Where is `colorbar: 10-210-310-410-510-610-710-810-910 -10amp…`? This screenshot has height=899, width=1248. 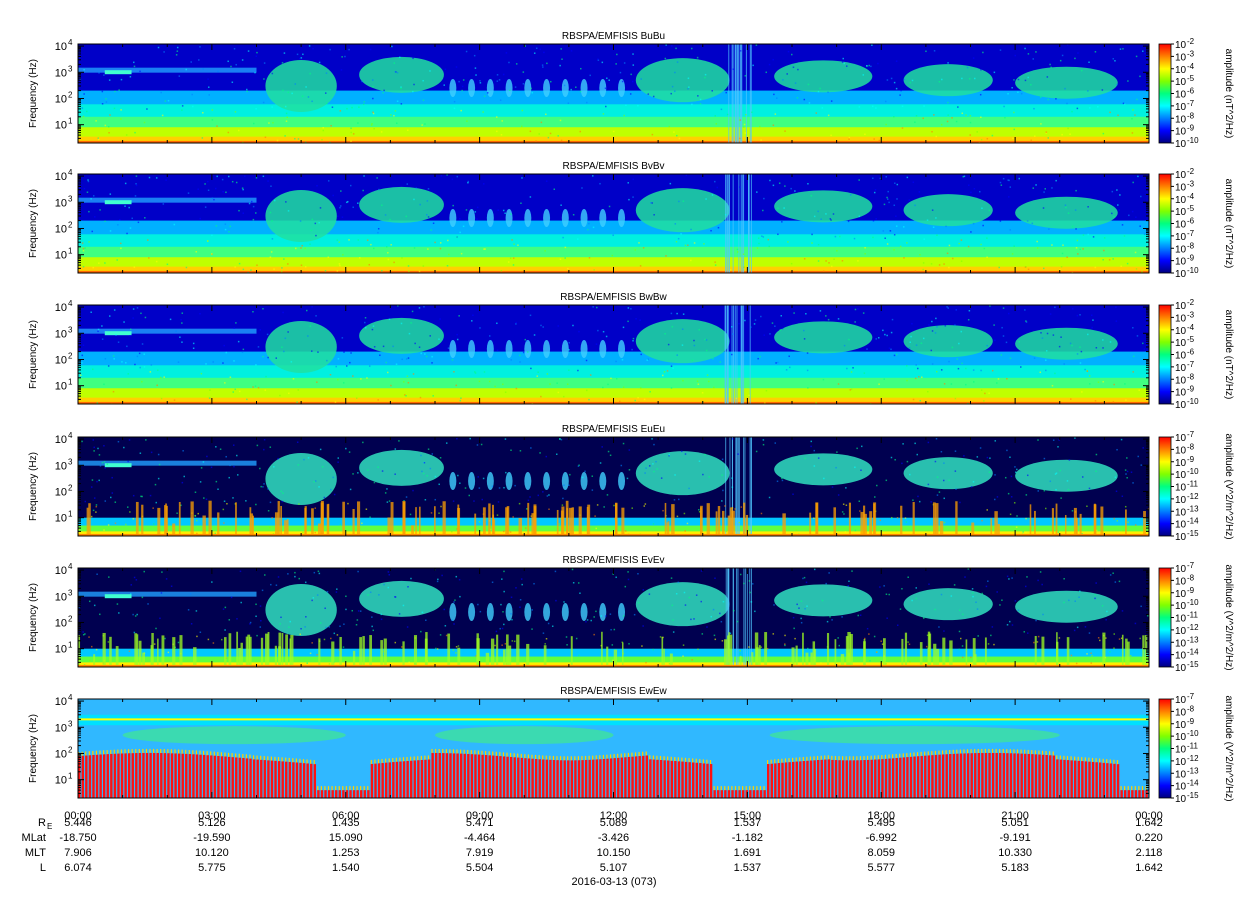 colorbar: 10-210-310-410-510-610-710-810-910 -10amp… is located at coordinates (1196, 354).